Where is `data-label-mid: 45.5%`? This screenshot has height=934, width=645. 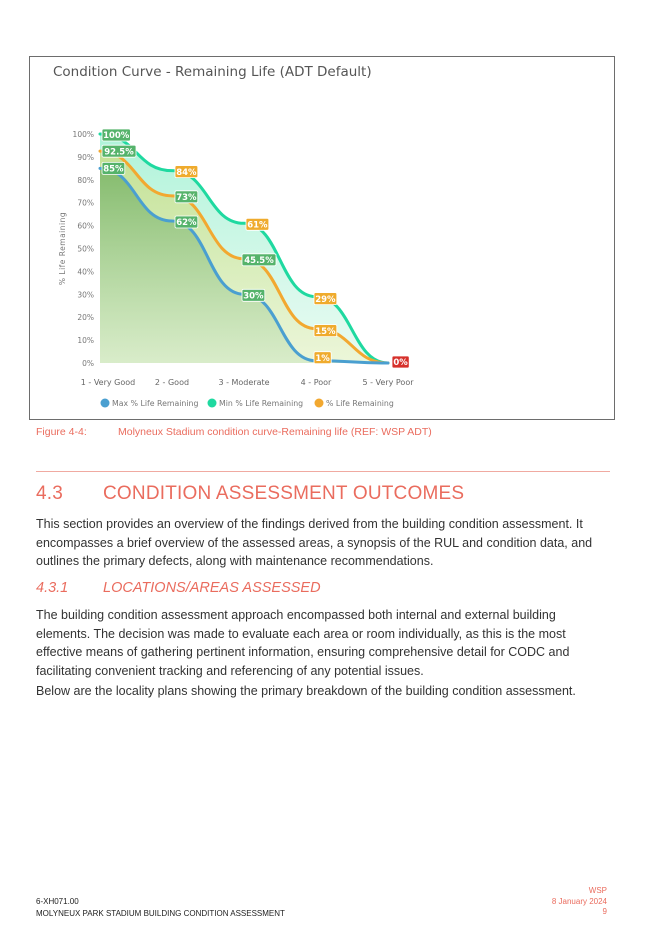 data-label-mid: 45.5% is located at coordinates (259, 261).